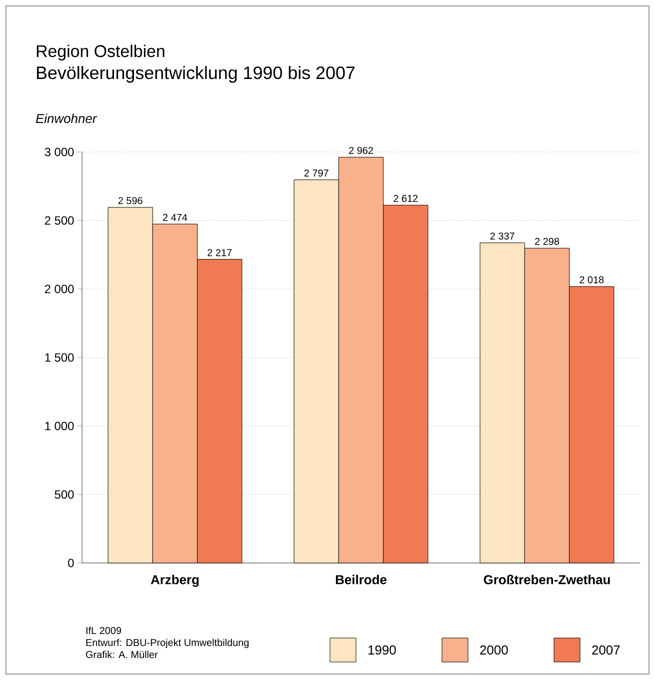 The height and width of the screenshot is (680, 655). I want to click on y-tick-label: 0, so click(71, 563).